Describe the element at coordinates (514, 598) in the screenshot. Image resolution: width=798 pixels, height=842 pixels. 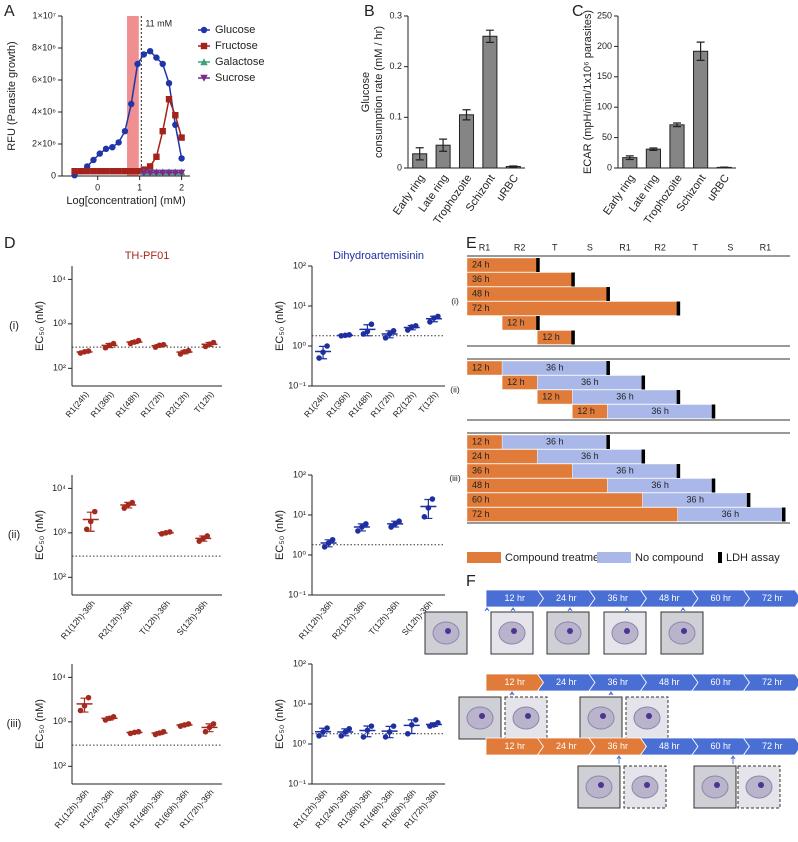
I see `segment-label: 12 hr` at that location.